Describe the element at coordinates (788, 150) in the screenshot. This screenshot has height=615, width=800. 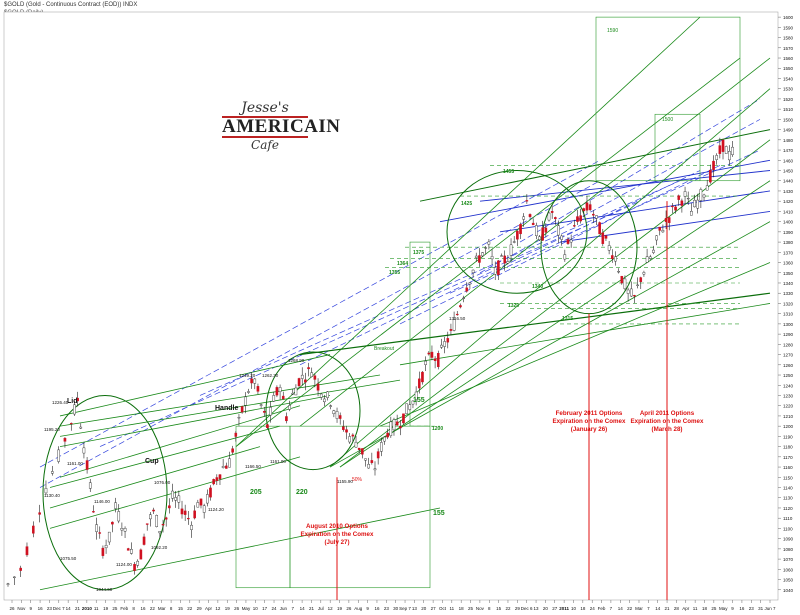
I see `y-tick-label: 1470` at that location.